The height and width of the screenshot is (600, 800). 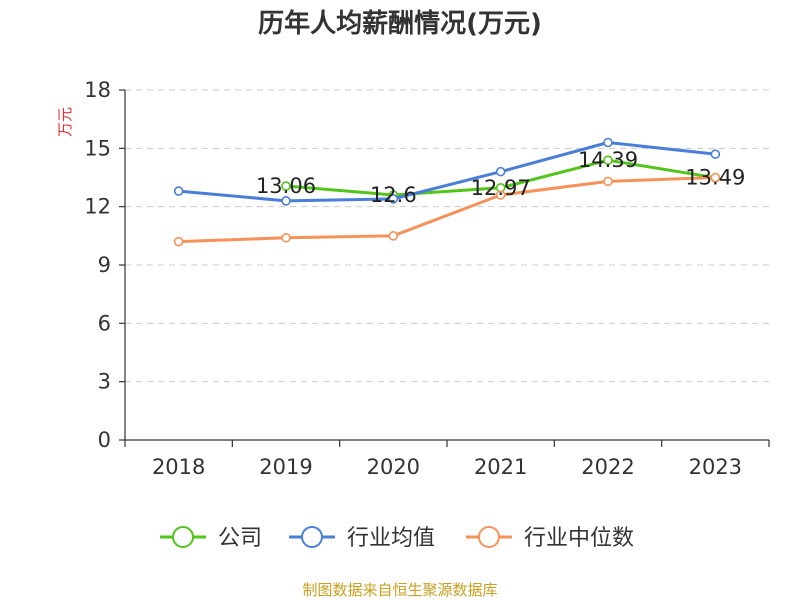 I want to click on legend: 公司 行业均值 行业中位数, so click(x=397, y=538).